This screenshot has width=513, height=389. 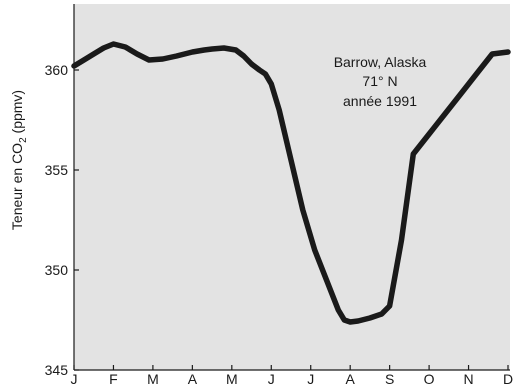 What do you see at coordinates (468, 379) in the screenshot?
I see `x-tick-label: N` at bounding box center [468, 379].